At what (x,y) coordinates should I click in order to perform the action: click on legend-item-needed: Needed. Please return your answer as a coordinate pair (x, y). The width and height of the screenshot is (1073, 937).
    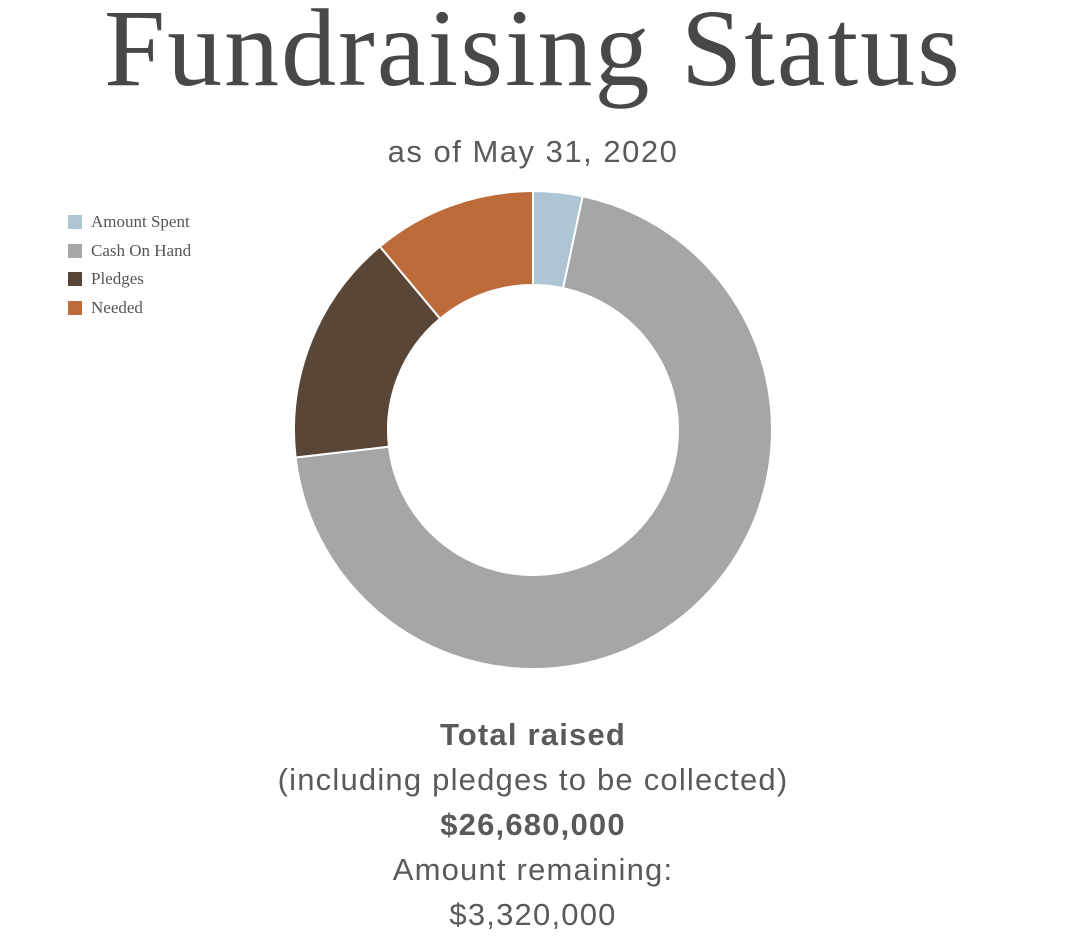
    Looking at the image, I should click on (129, 308).